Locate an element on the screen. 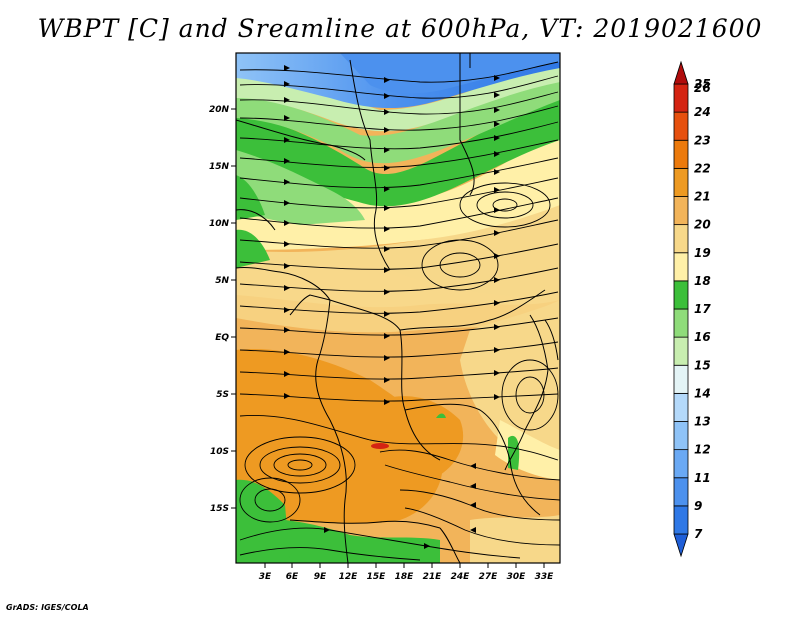 Image resolution: width=800 pixels, height=618 pixels. grads-credit: GrADS: IGES/COLA is located at coordinates (47, 607).